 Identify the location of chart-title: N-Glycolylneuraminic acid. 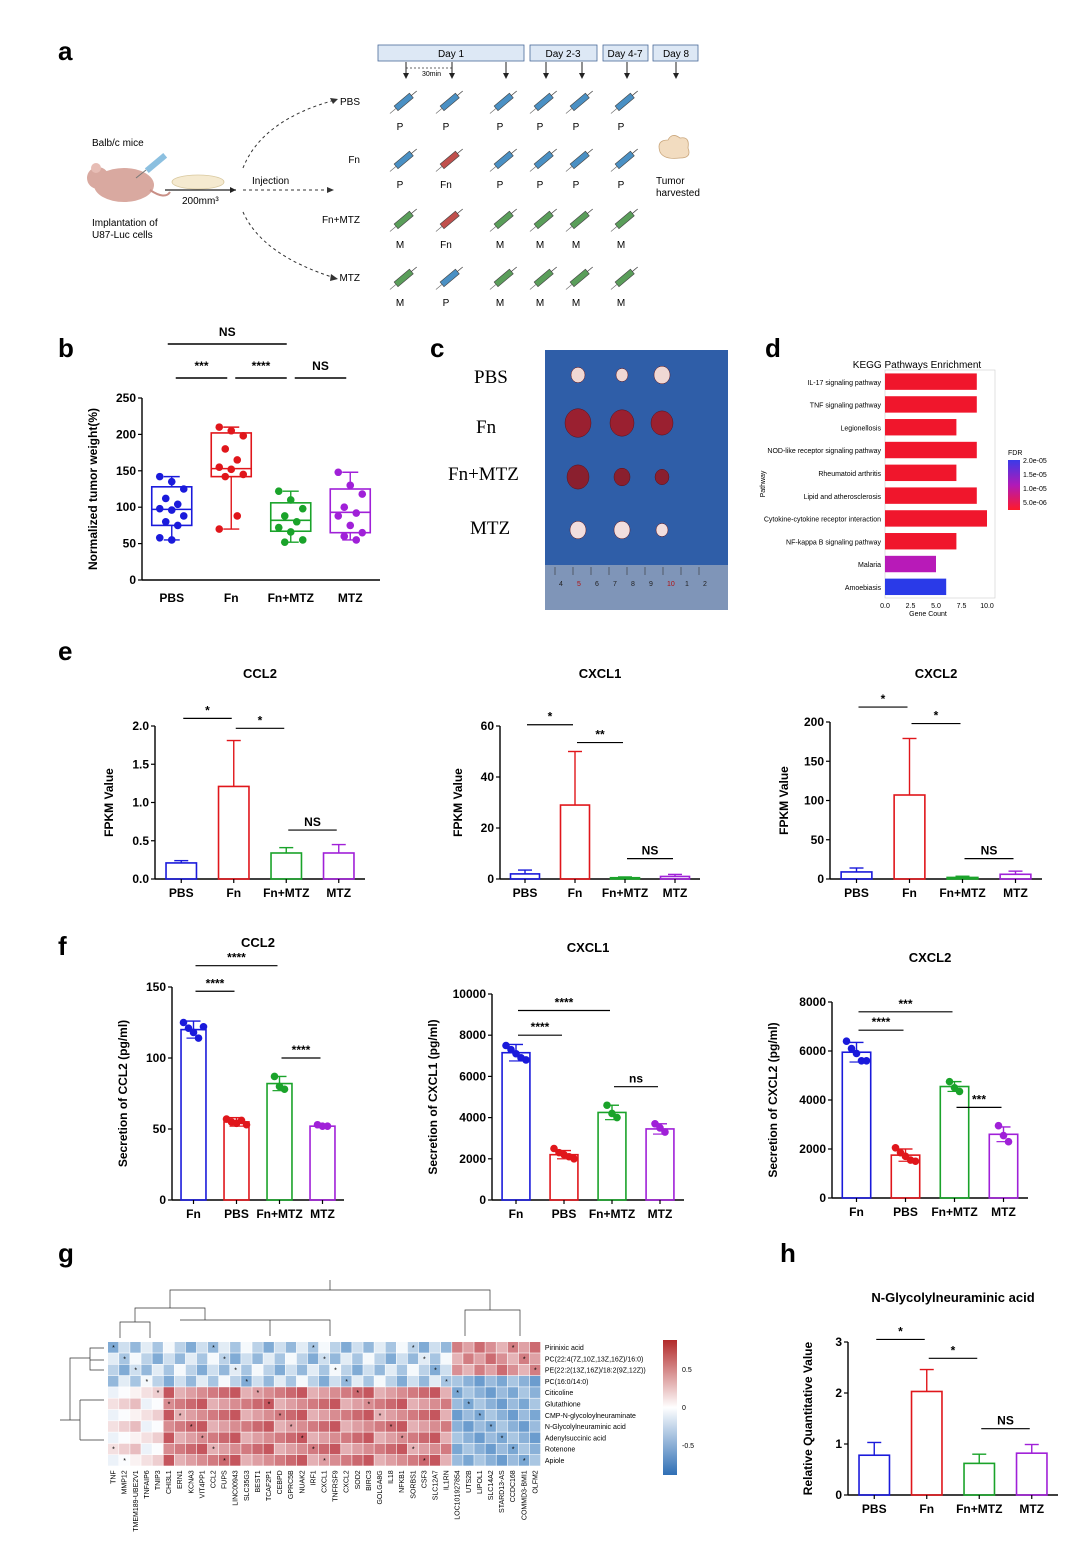
(952, 1297).